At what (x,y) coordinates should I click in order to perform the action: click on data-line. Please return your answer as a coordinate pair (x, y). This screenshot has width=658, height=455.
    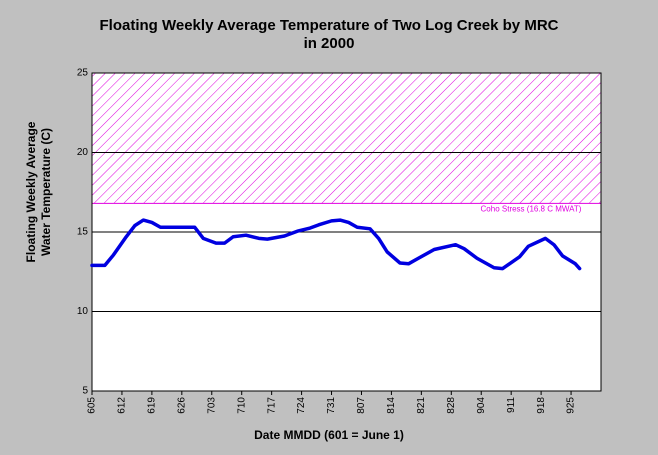
    Looking at the image, I should click on (336, 244).